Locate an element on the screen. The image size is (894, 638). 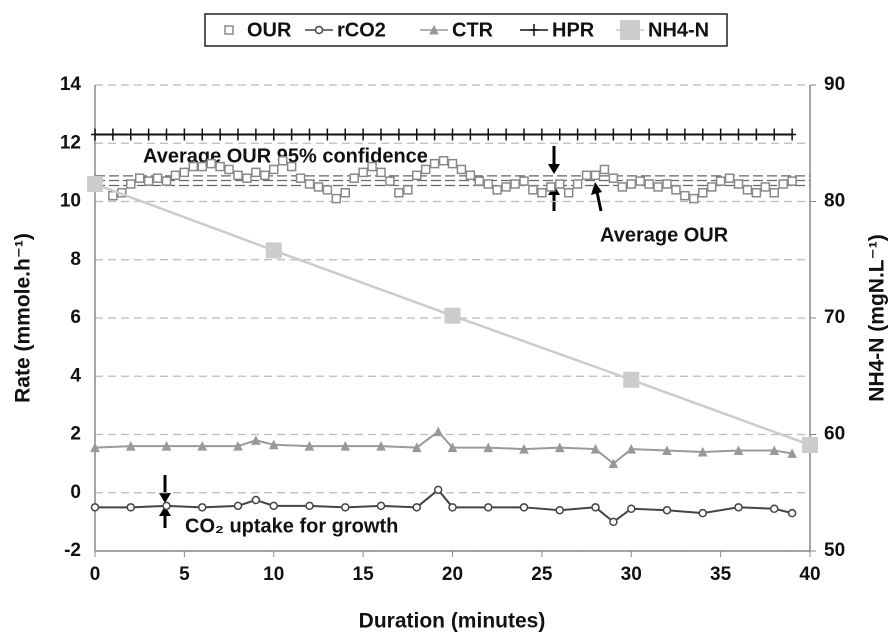
y2-tick-label: 70 is located at coordinates (834, 317).